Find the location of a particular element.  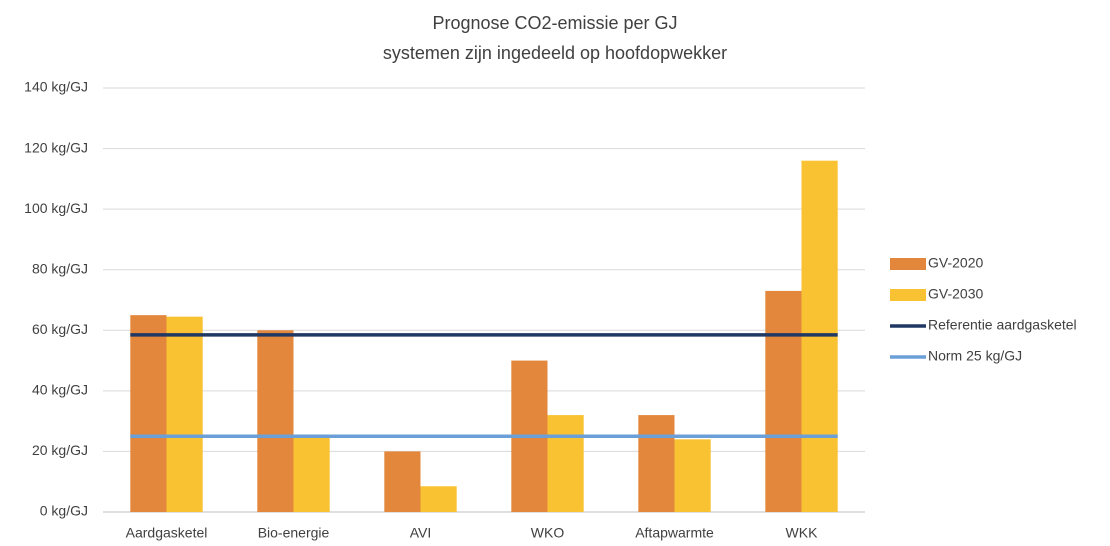

chart-subtitle: systemen zijn ingedeeld op hoofdopwekker is located at coordinates (555, 53).